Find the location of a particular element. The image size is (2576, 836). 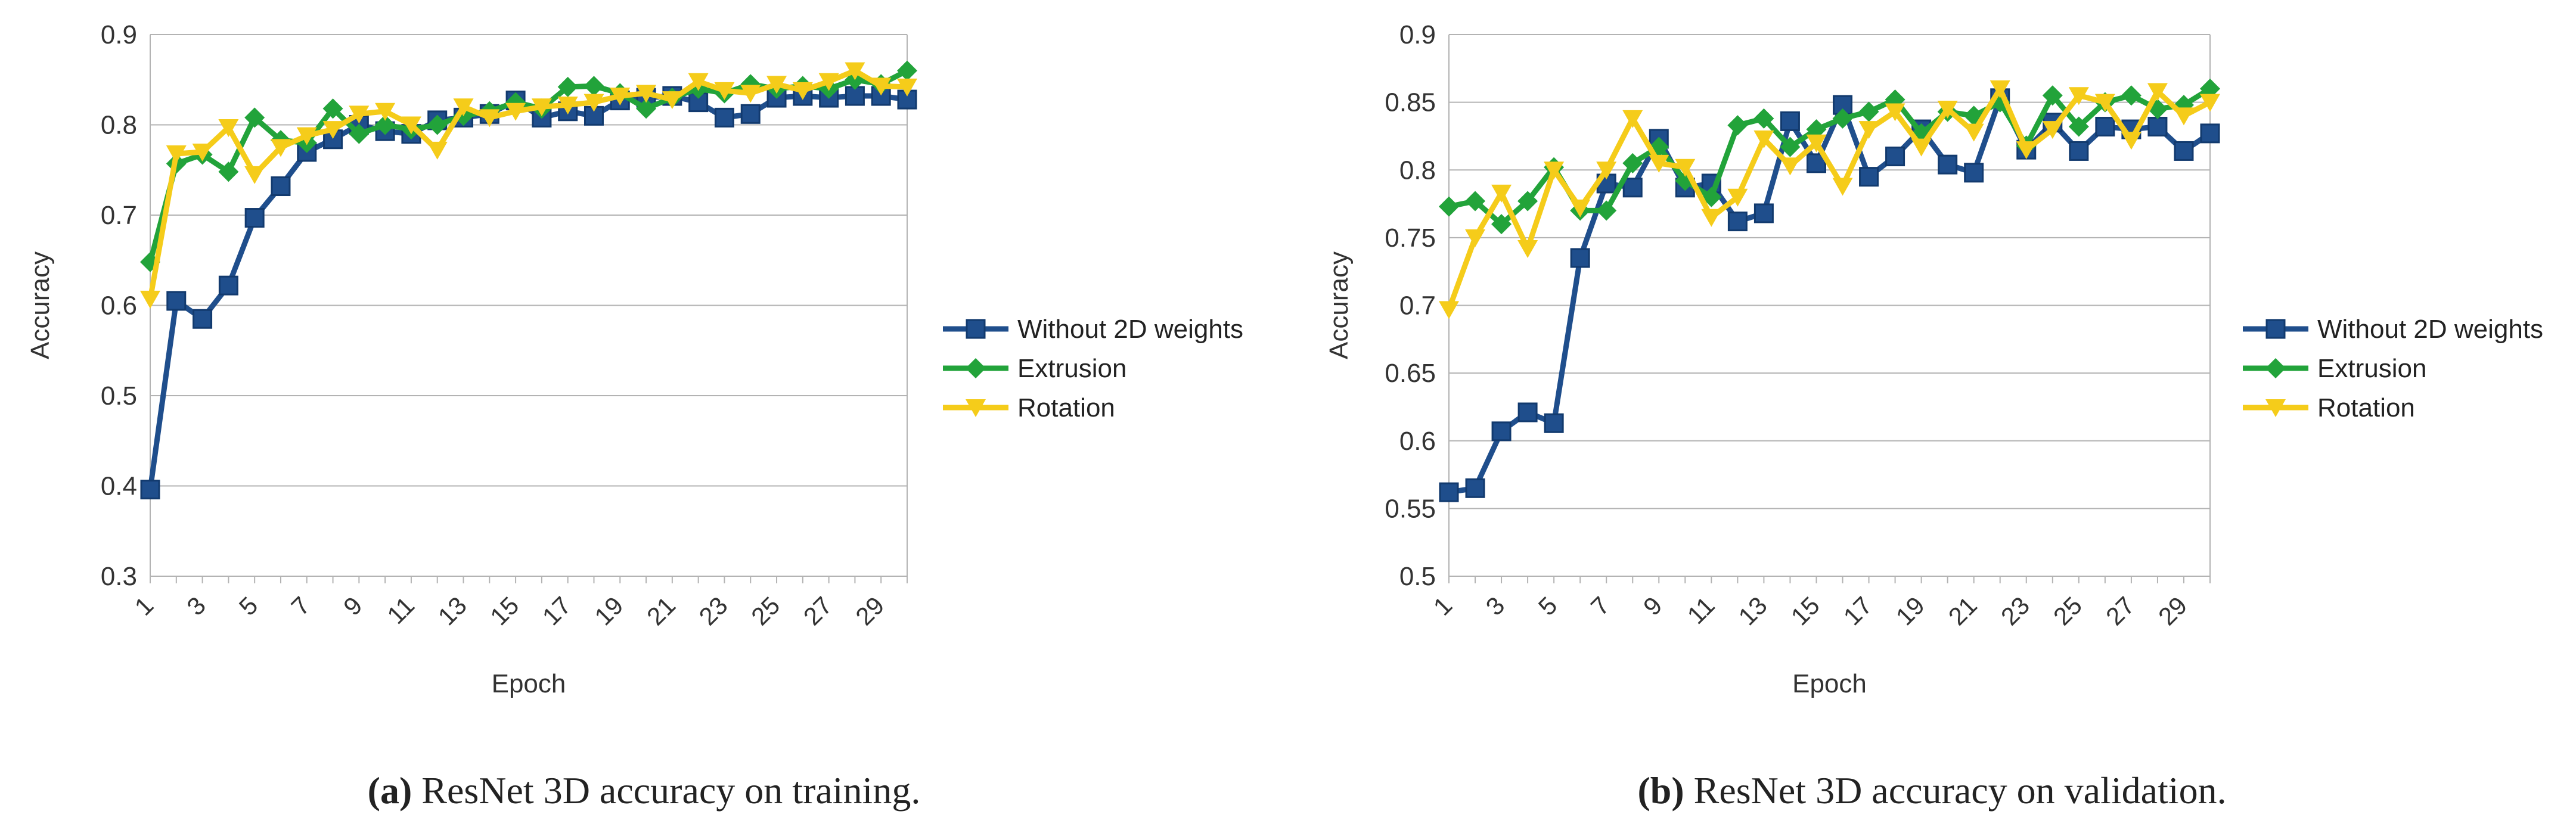

legend-entry-without-2d-weights: Without 2D weights is located at coordinates (2430, 329).